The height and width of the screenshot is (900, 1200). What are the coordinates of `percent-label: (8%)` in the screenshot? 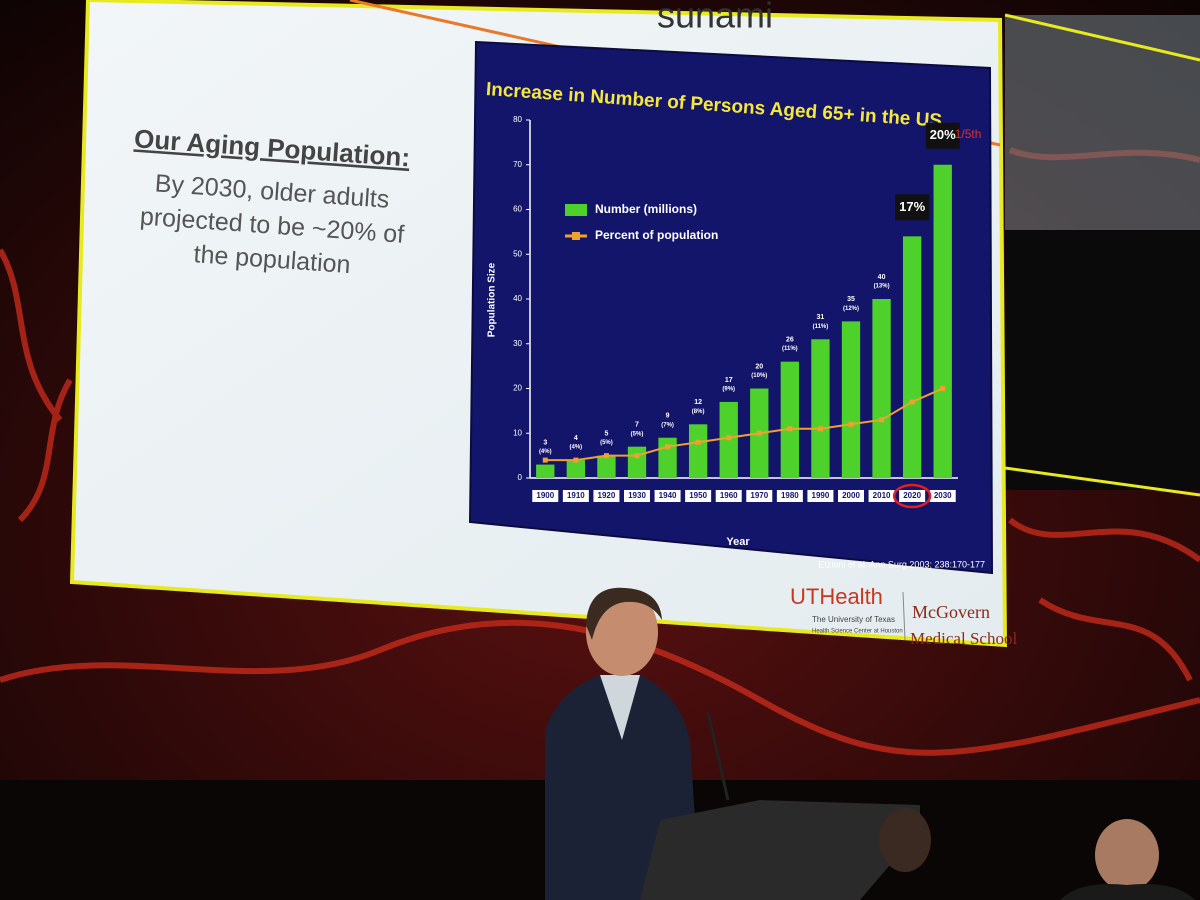 It's located at (698, 412).